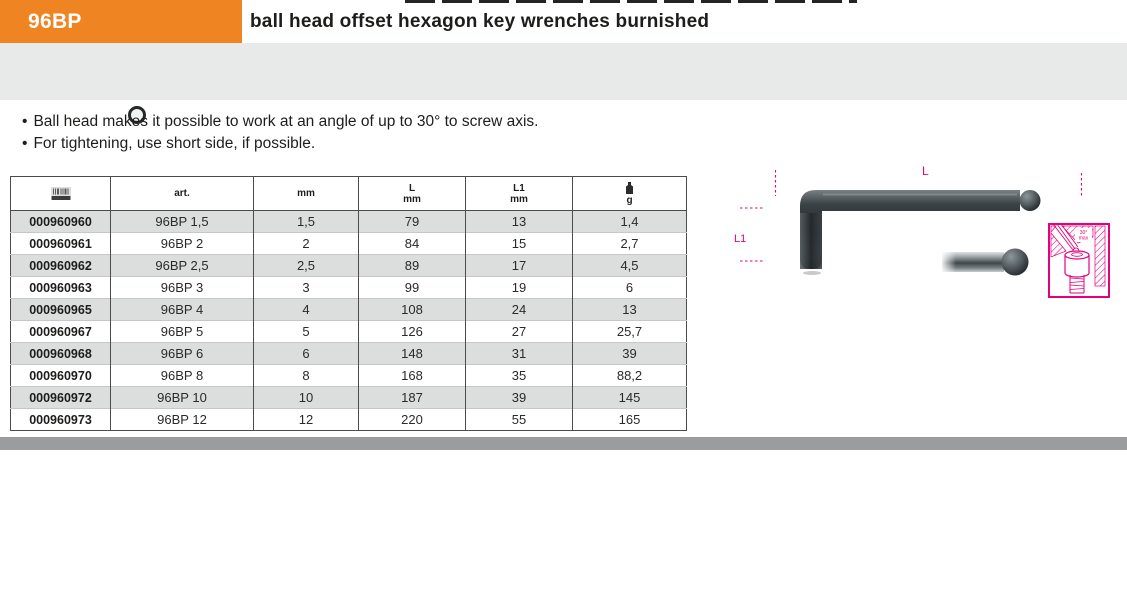 The height and width of the screenshot is (614, 1127). Describe the element at coordinates (519, 331) in the screenshot. I see `cell-length1: 27` at that location.